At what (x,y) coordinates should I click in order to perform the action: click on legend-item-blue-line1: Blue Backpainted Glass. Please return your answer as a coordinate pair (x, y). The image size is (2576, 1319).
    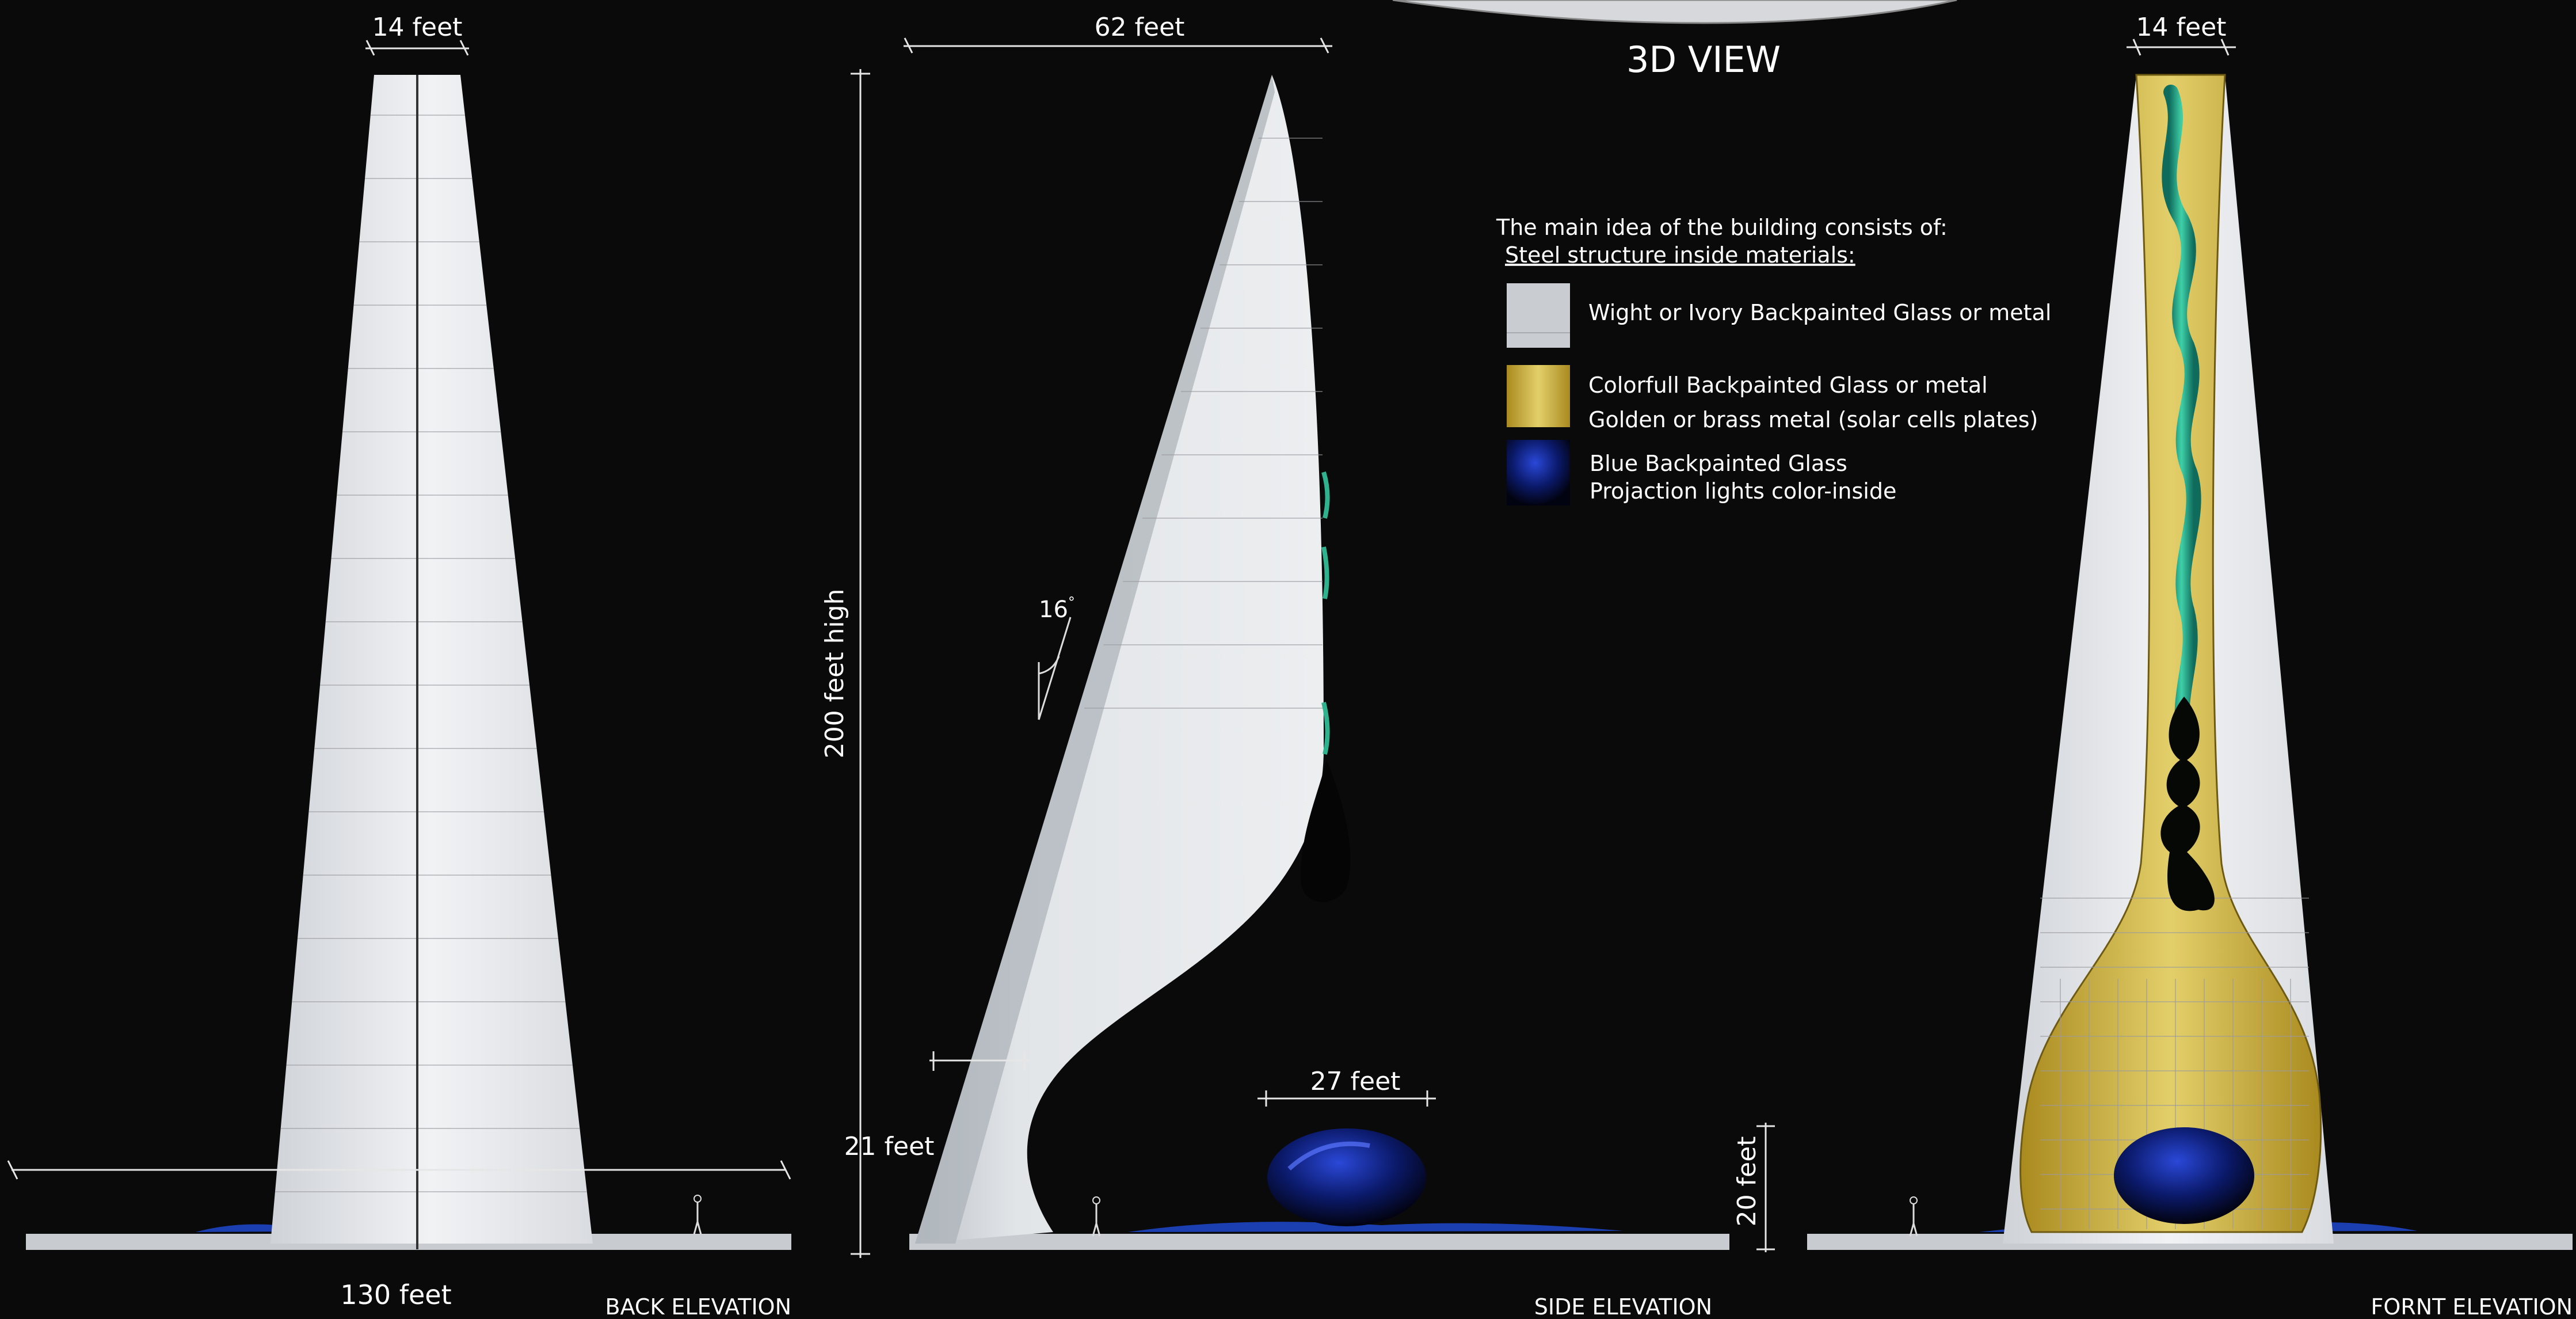
    Looking at the image, I should click on (1718, 463).